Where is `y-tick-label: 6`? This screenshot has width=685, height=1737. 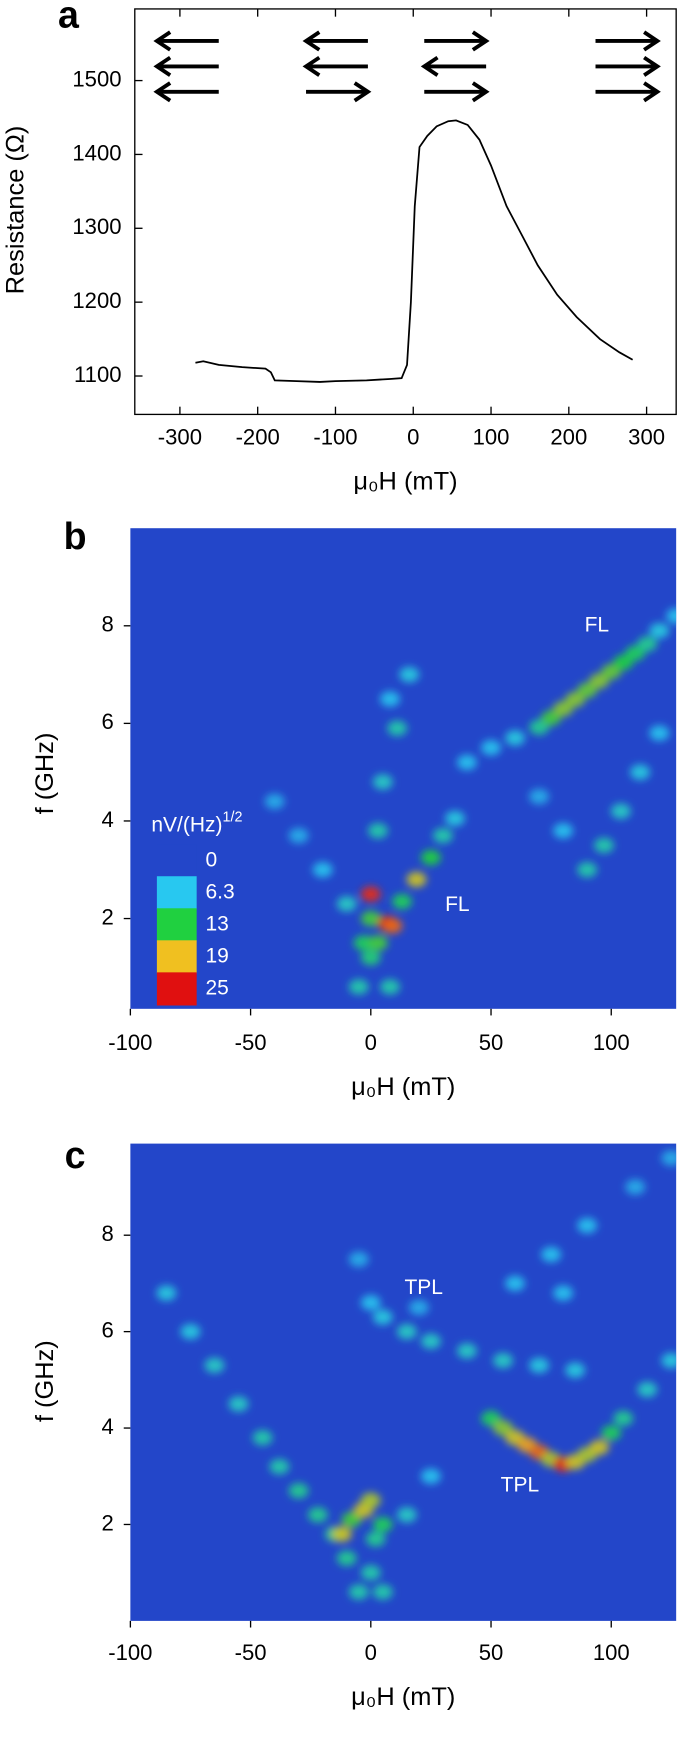
y-tick-label: 6 is located at coordinates (108, 721).